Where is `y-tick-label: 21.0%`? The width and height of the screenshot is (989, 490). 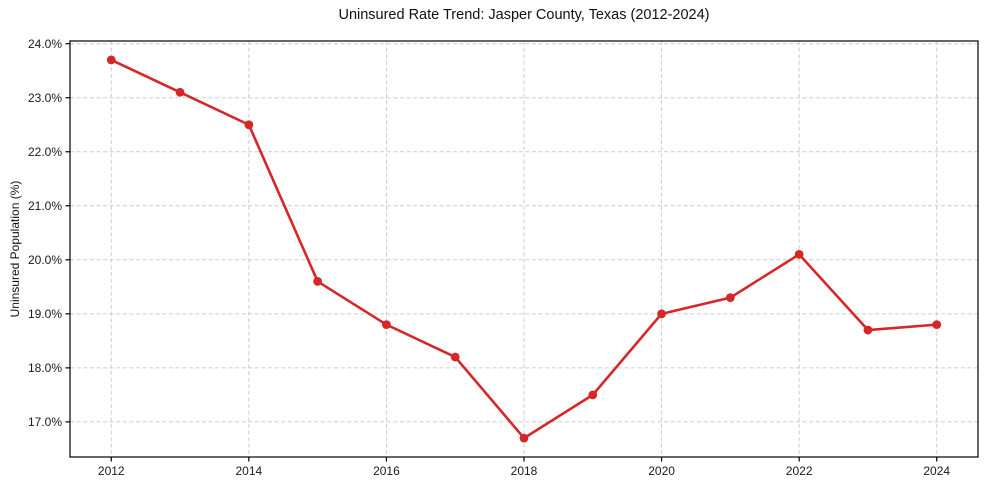 y-tick-label: 21.0% is located at coordinates (45, 206).